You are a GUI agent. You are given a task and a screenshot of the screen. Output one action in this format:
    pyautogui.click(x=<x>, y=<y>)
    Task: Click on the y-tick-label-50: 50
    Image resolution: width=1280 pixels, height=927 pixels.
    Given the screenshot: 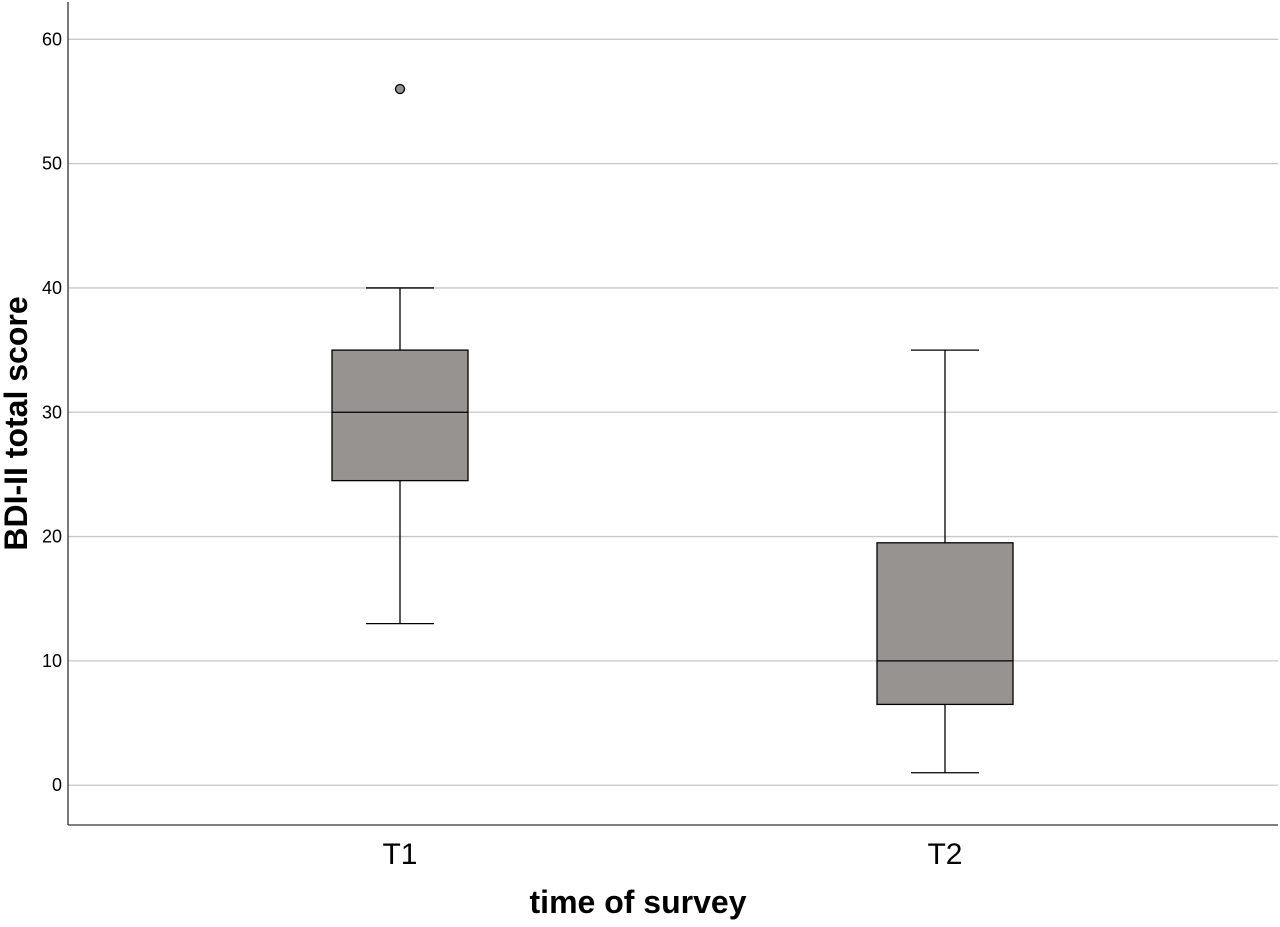 What is the action you would take?
    pyautogui.click(x=52, y=164)
    